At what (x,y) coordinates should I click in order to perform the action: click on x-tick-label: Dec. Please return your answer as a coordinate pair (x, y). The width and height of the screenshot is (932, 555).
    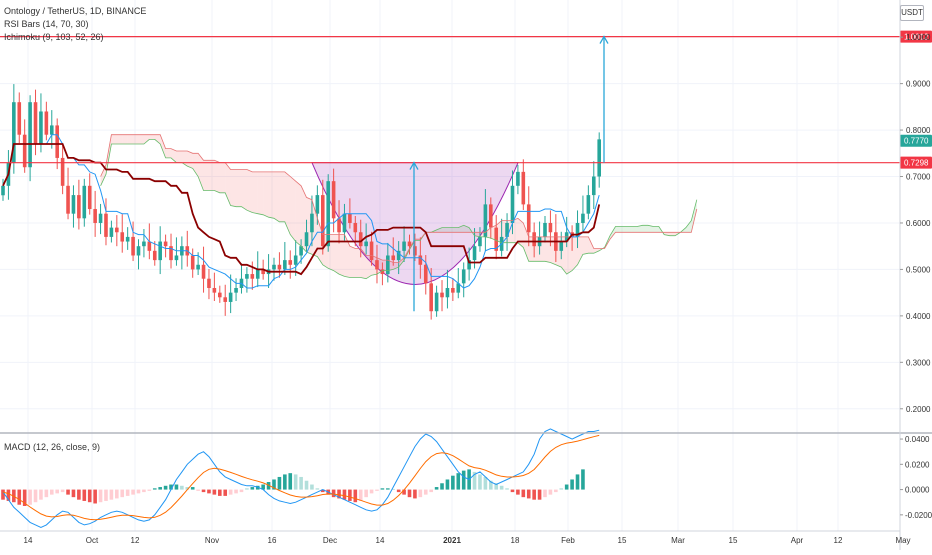
    Looking at the image, I should click on (330, 540).